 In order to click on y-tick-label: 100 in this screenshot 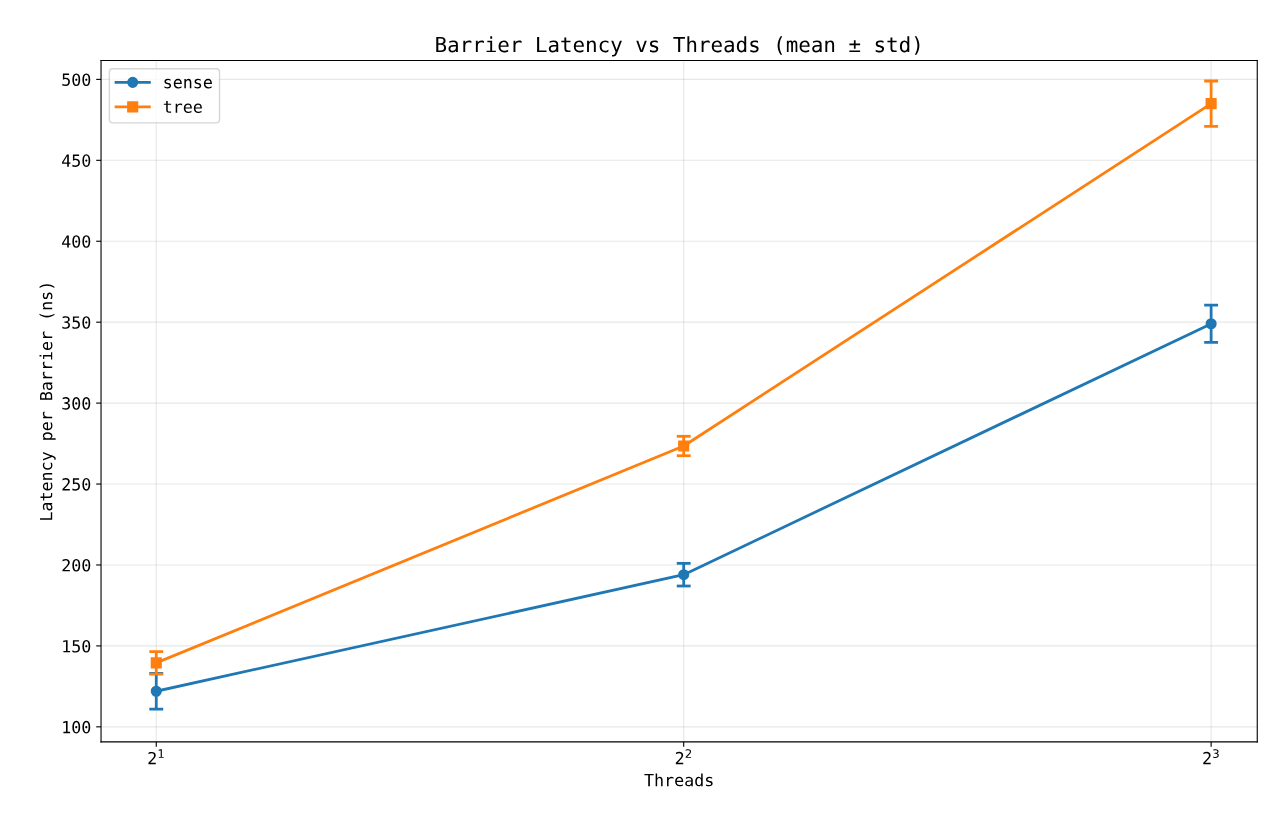, I will do `click(77, 727)`.